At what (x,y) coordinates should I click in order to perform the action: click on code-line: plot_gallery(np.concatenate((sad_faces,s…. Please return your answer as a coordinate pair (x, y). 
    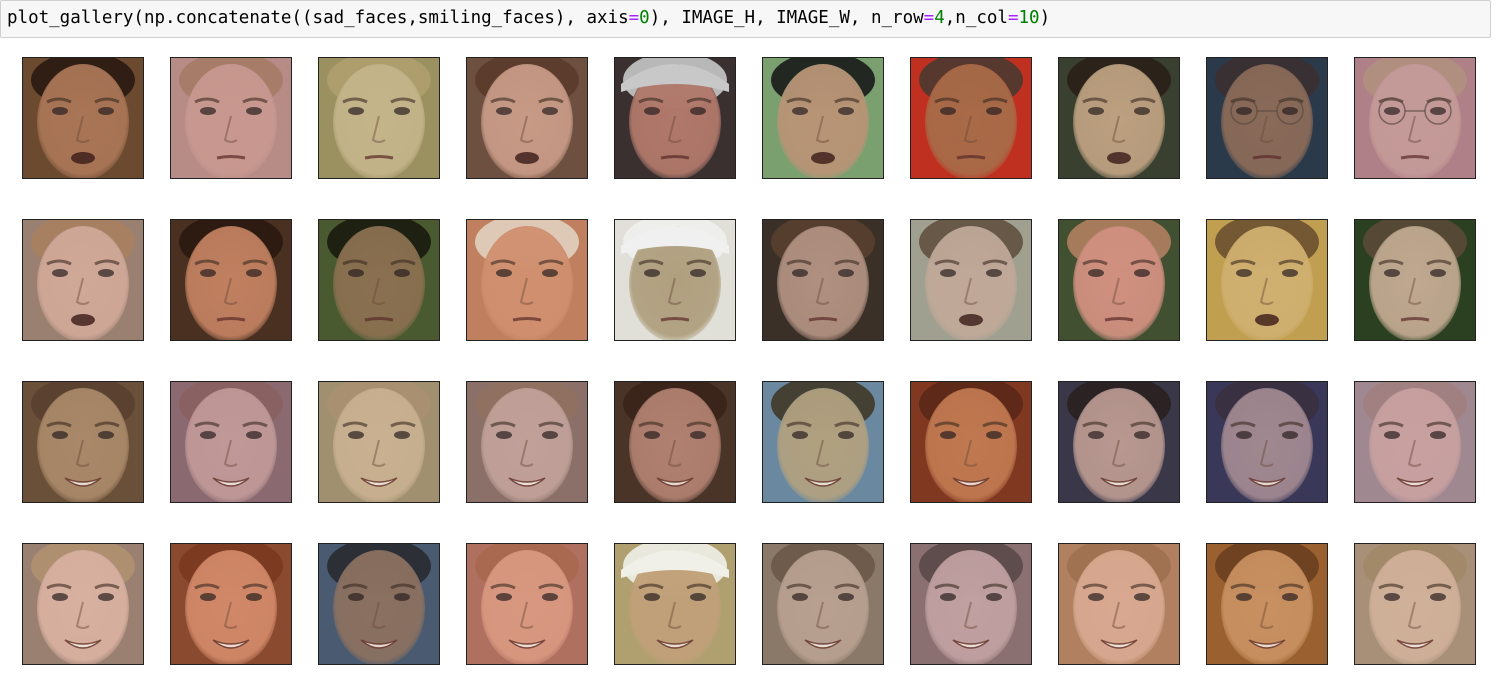
    Looking at the image, I should click on (528, 18).